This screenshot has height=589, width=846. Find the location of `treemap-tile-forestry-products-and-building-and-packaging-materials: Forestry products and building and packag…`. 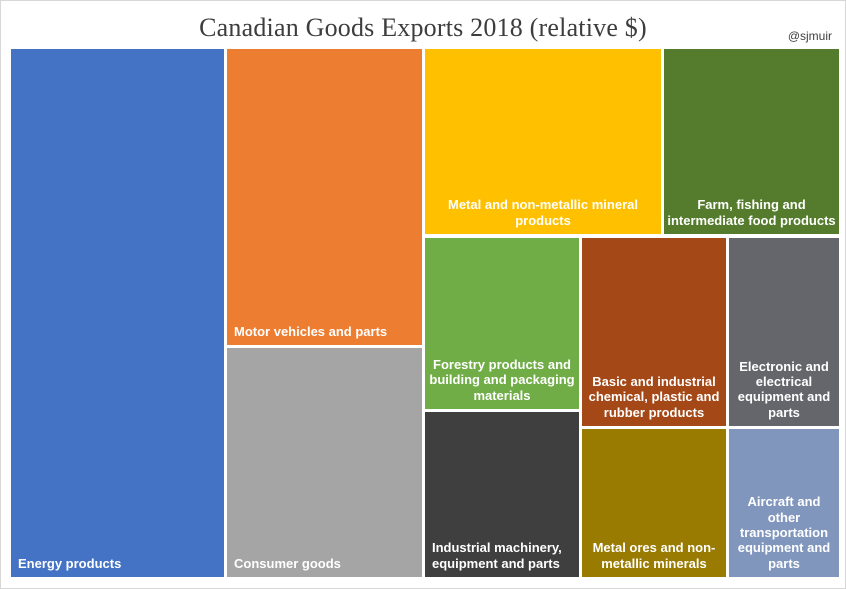

treemap-tile-forestry-products-and-building-and-packaging-materials: Forestry products and building and packag… is located at coordinates (502, 323).